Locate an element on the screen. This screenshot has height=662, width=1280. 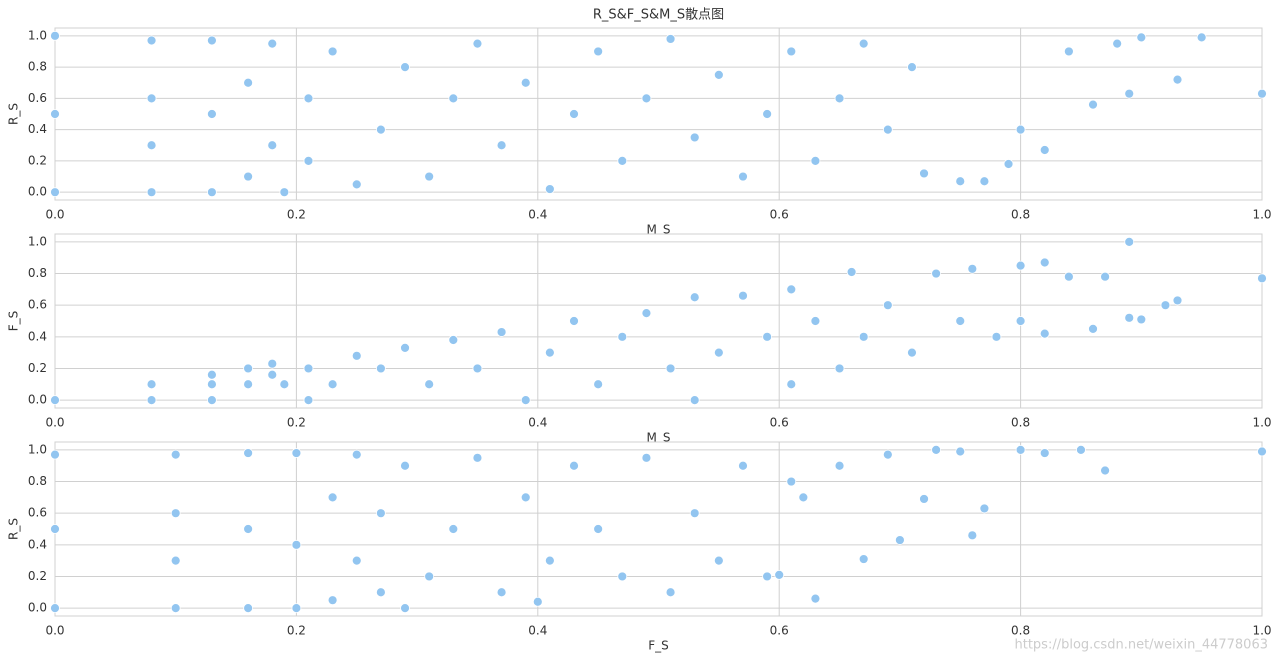
chart-title: R_S&F_S&M_S散点图 is located at coordinates (658, 15).